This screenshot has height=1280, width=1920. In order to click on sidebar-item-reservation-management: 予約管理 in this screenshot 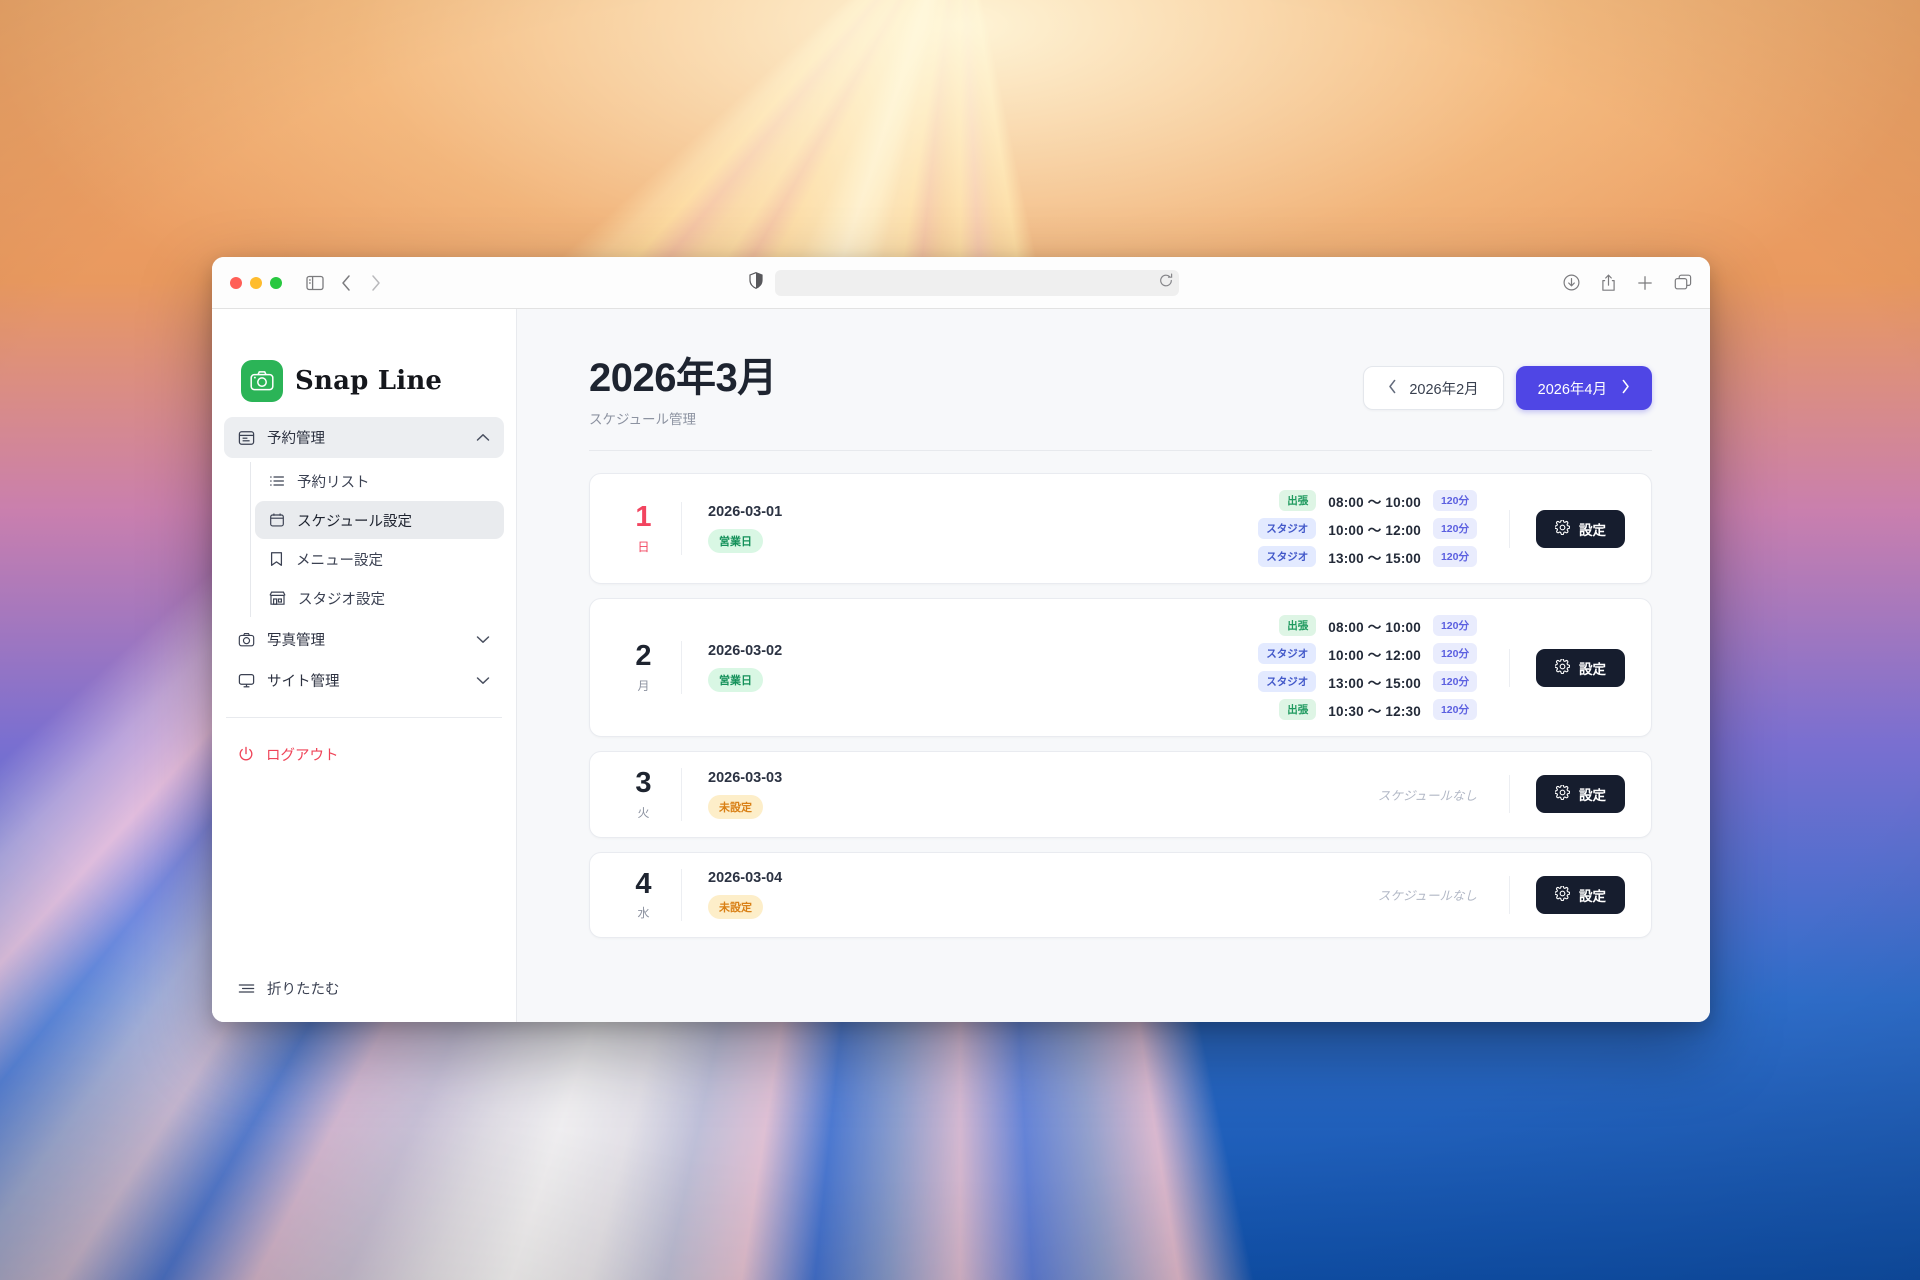, I will do `click(364, 437)`.